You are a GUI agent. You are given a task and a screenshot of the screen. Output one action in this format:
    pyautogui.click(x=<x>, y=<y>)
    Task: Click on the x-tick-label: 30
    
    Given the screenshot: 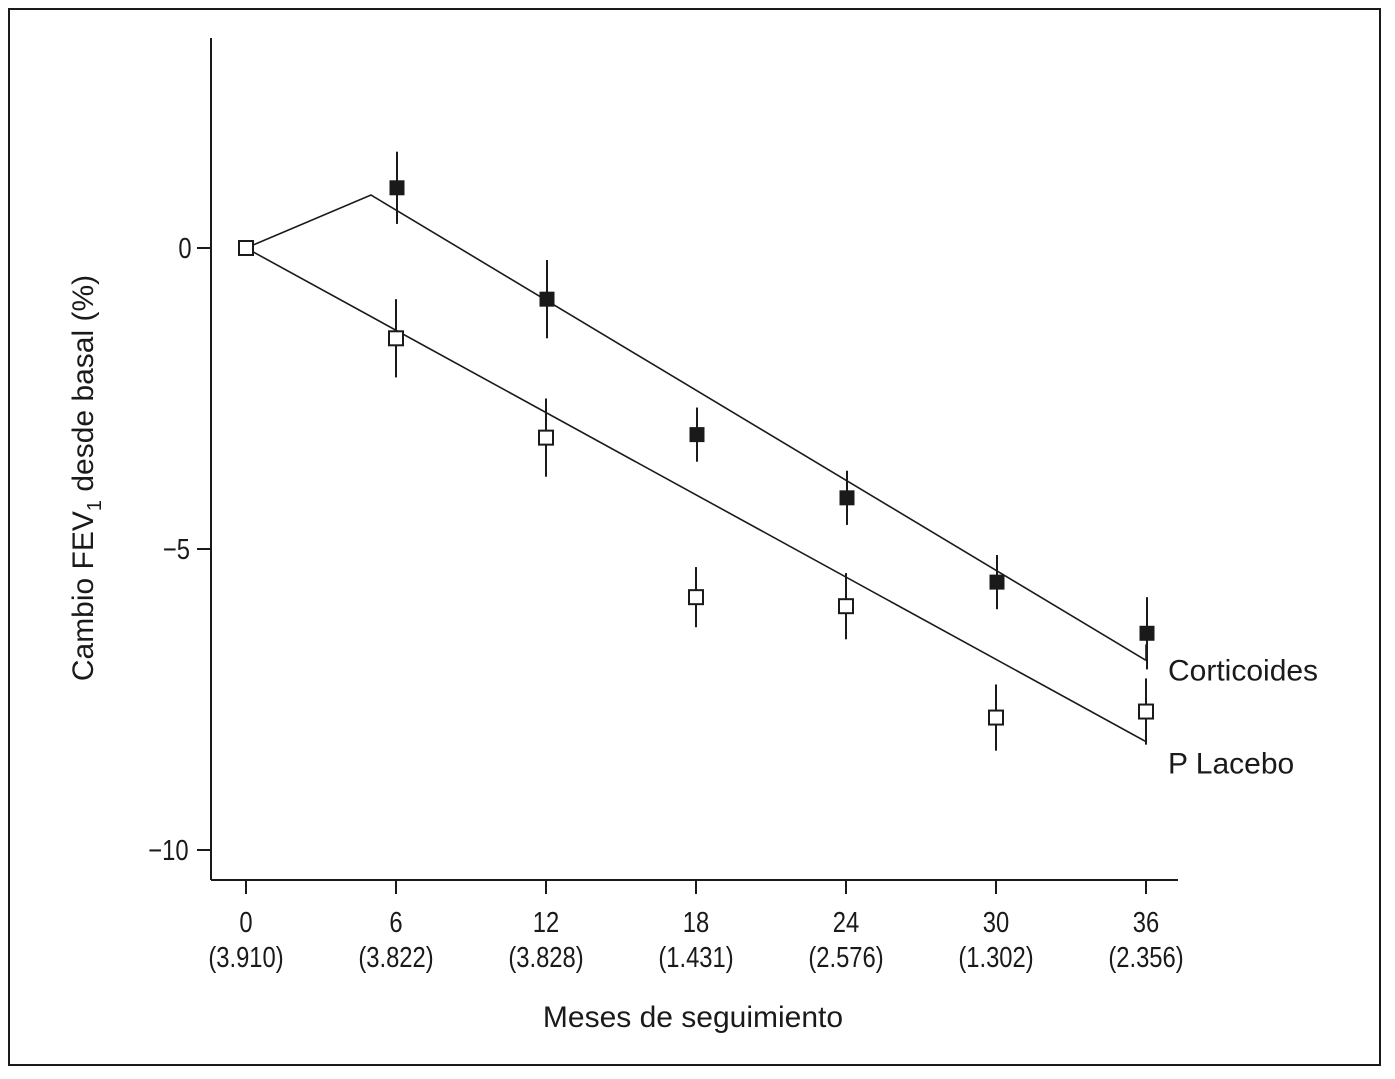 What is the action you would take?
    pyautogui.click(x=996, y=922)
    